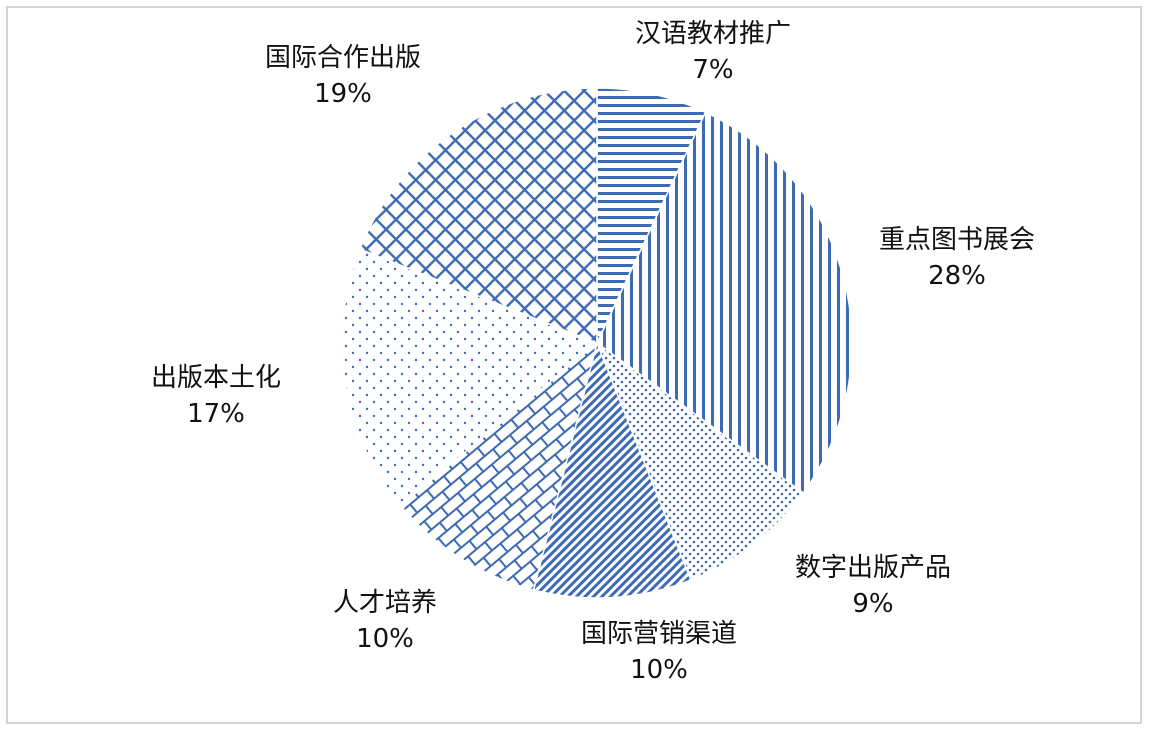 This screenshot has height=729, width=1150. Describe the element at coordinates (957, 276) in the screenshot. I see `slice-percent-label: 28%` at that location.